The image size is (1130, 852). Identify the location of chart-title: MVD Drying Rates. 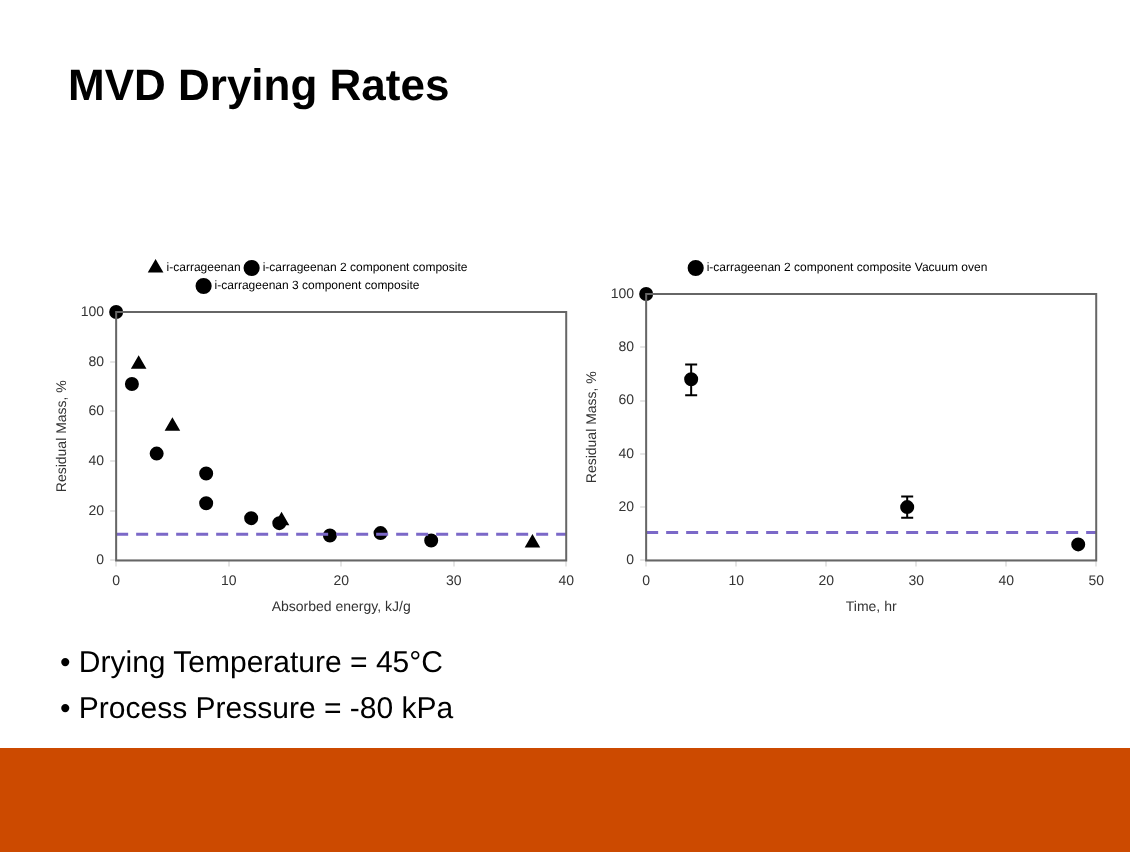
(259, 86).